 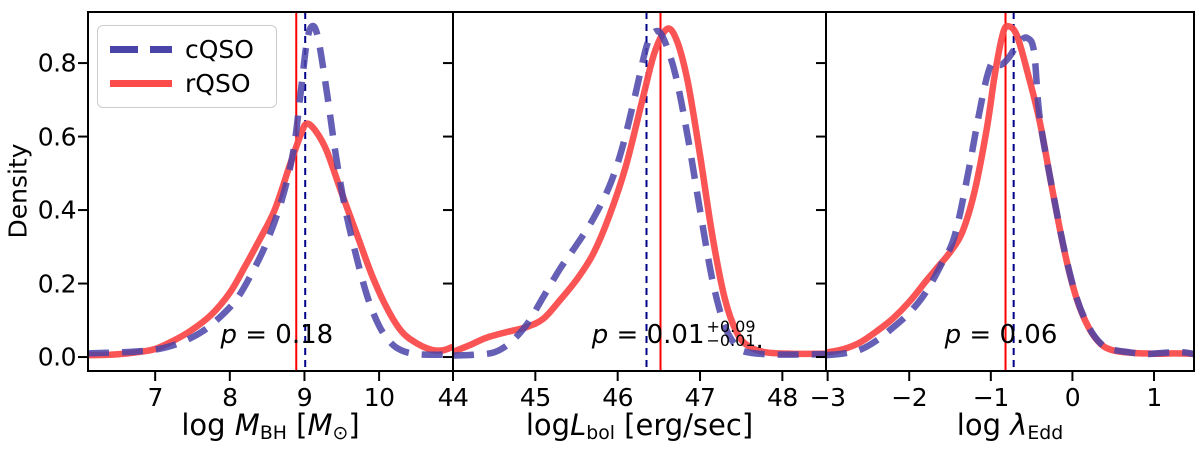 What do you see at coordinates (1154, 397) in the screenshot?
I see `x-tick-label: 1` at bounding box center [1154, 397].